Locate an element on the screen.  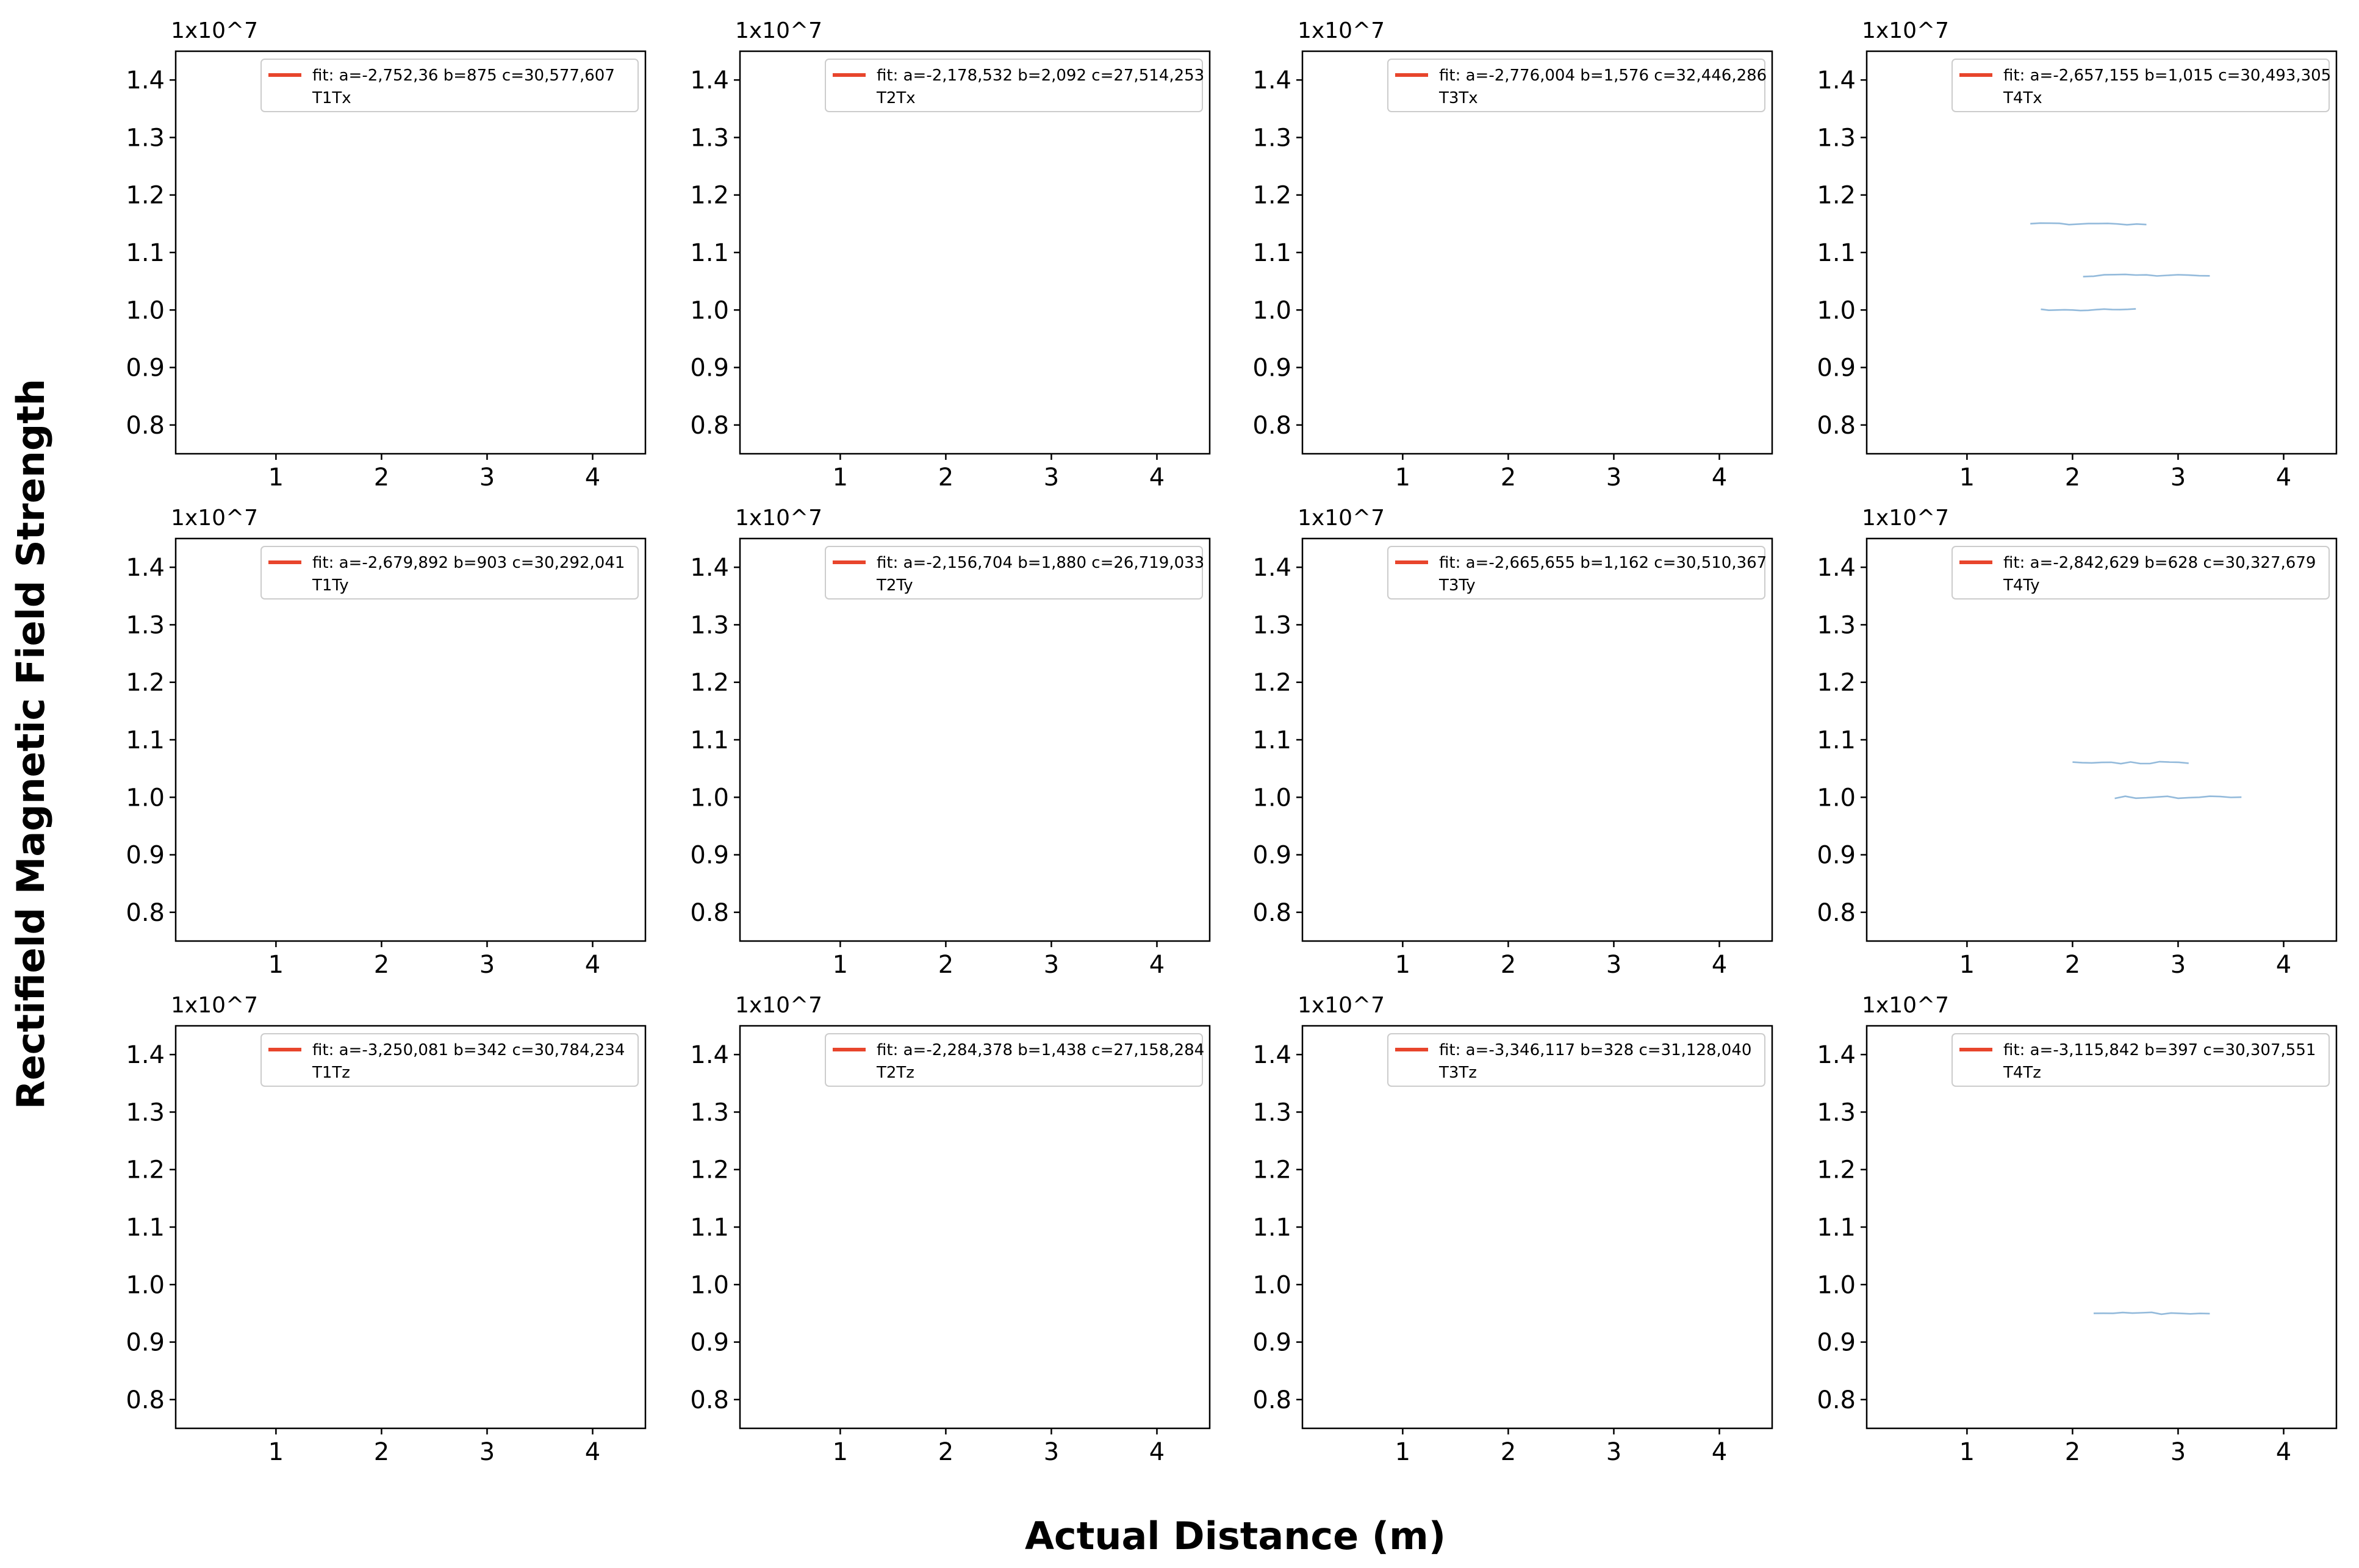
x-tick-label: 3 is located at coordinates (487, 478).